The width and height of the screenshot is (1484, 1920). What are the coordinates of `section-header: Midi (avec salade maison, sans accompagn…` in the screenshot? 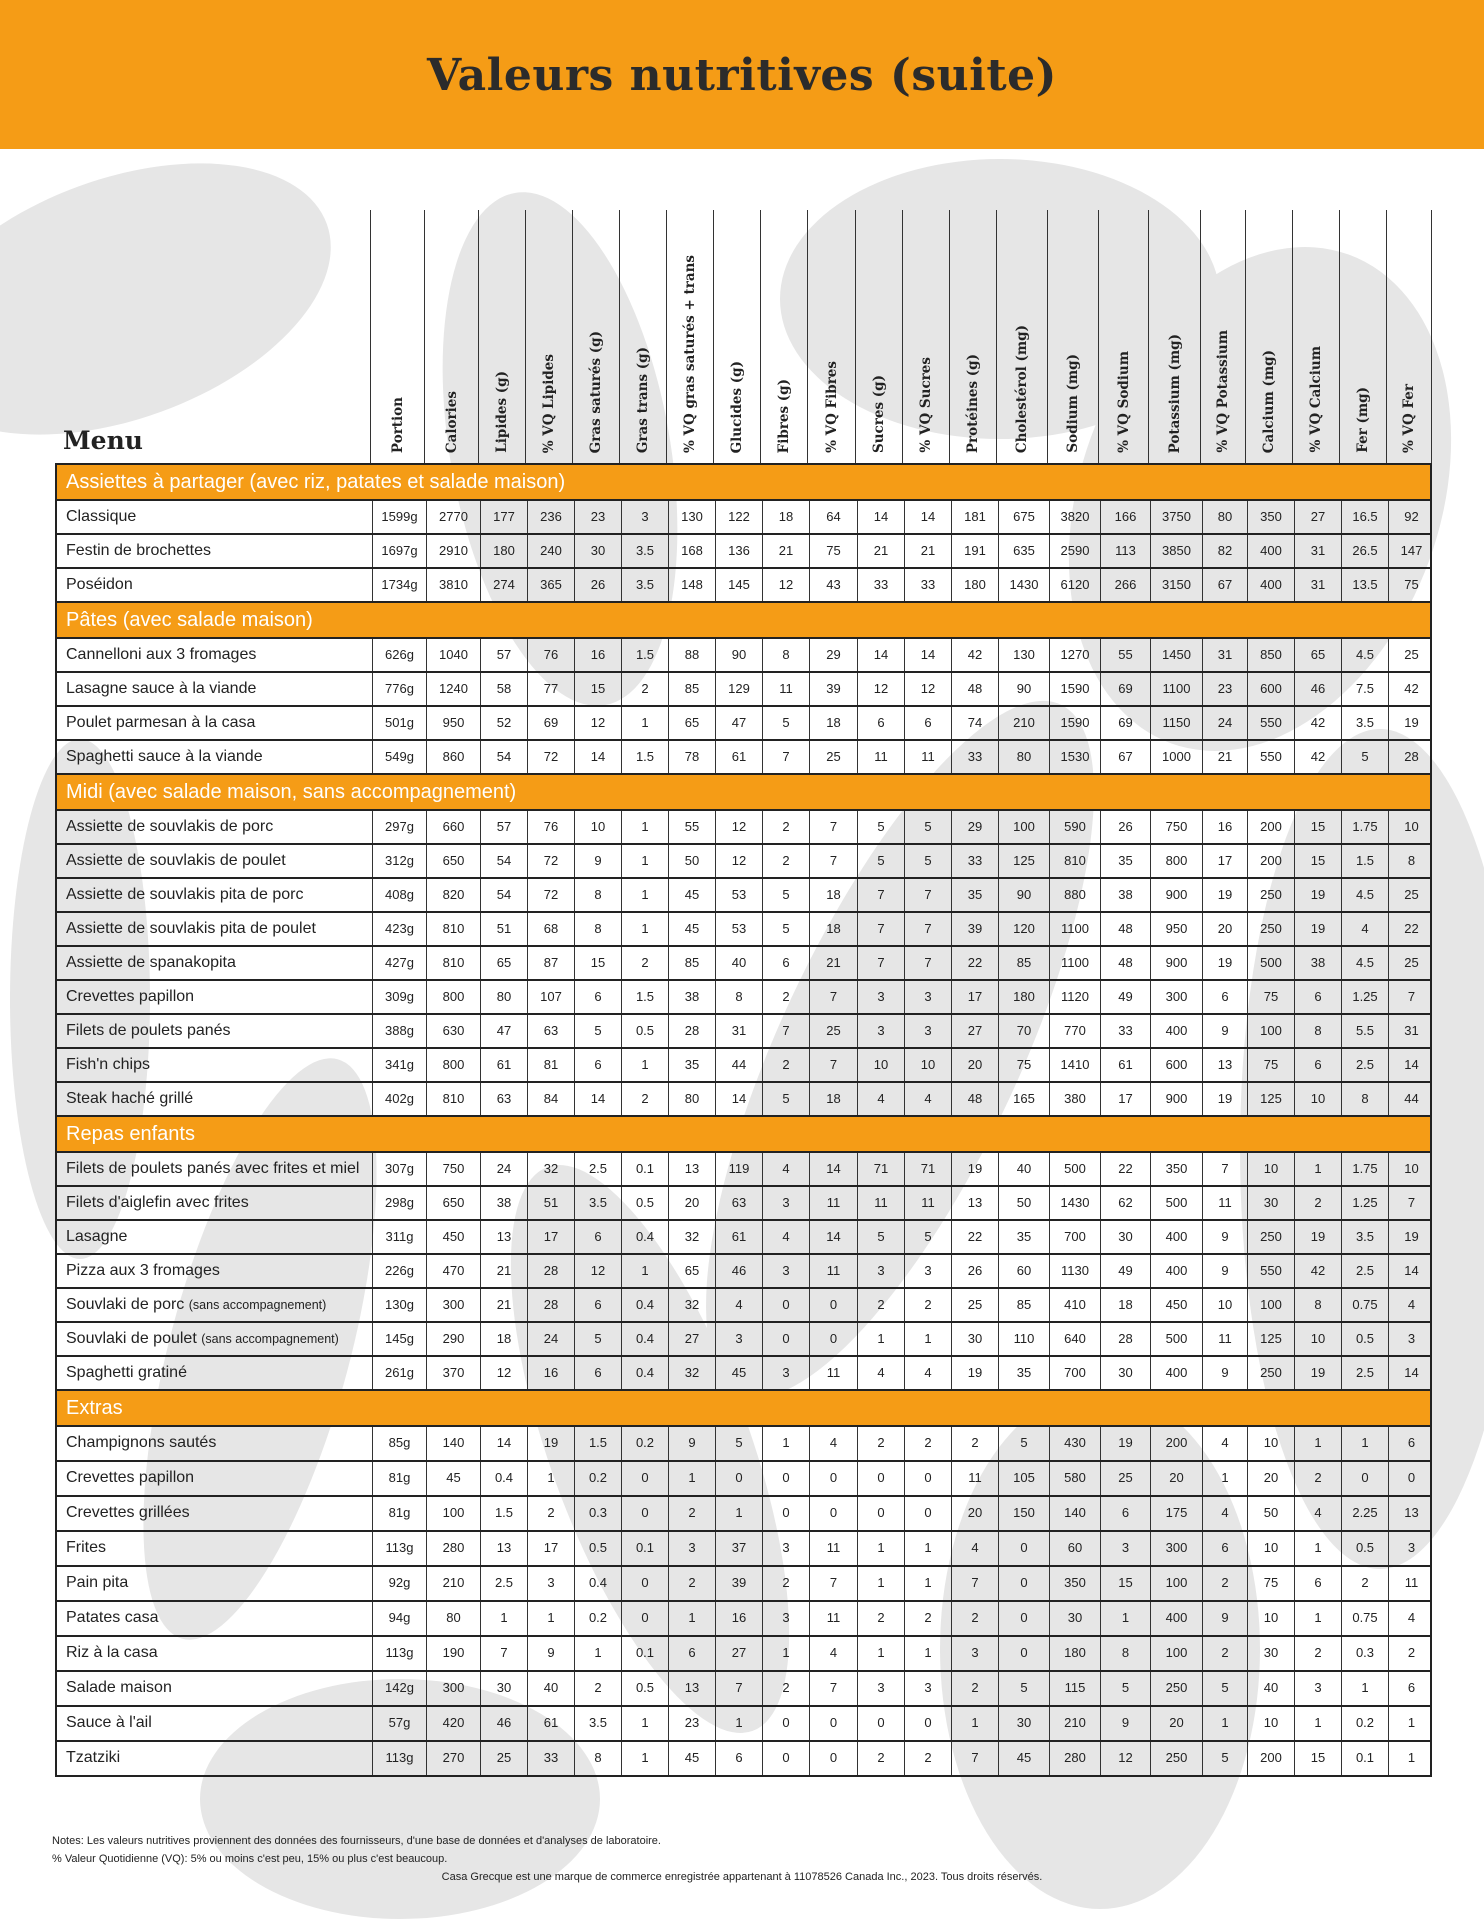 It's located at (743, 793).